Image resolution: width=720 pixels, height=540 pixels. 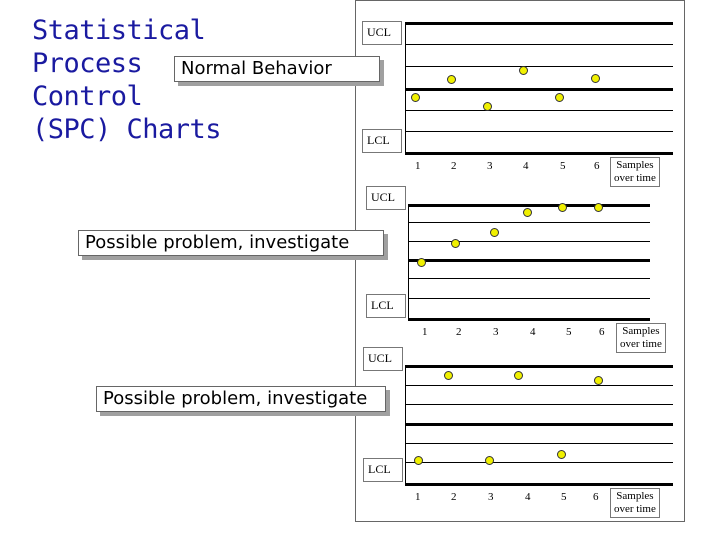 What do you see at coordinates (127, 80) in the screenshot?
I see `slide-title: Statistical Process Control (SPC) Charts` at bounding box center [127, 80].